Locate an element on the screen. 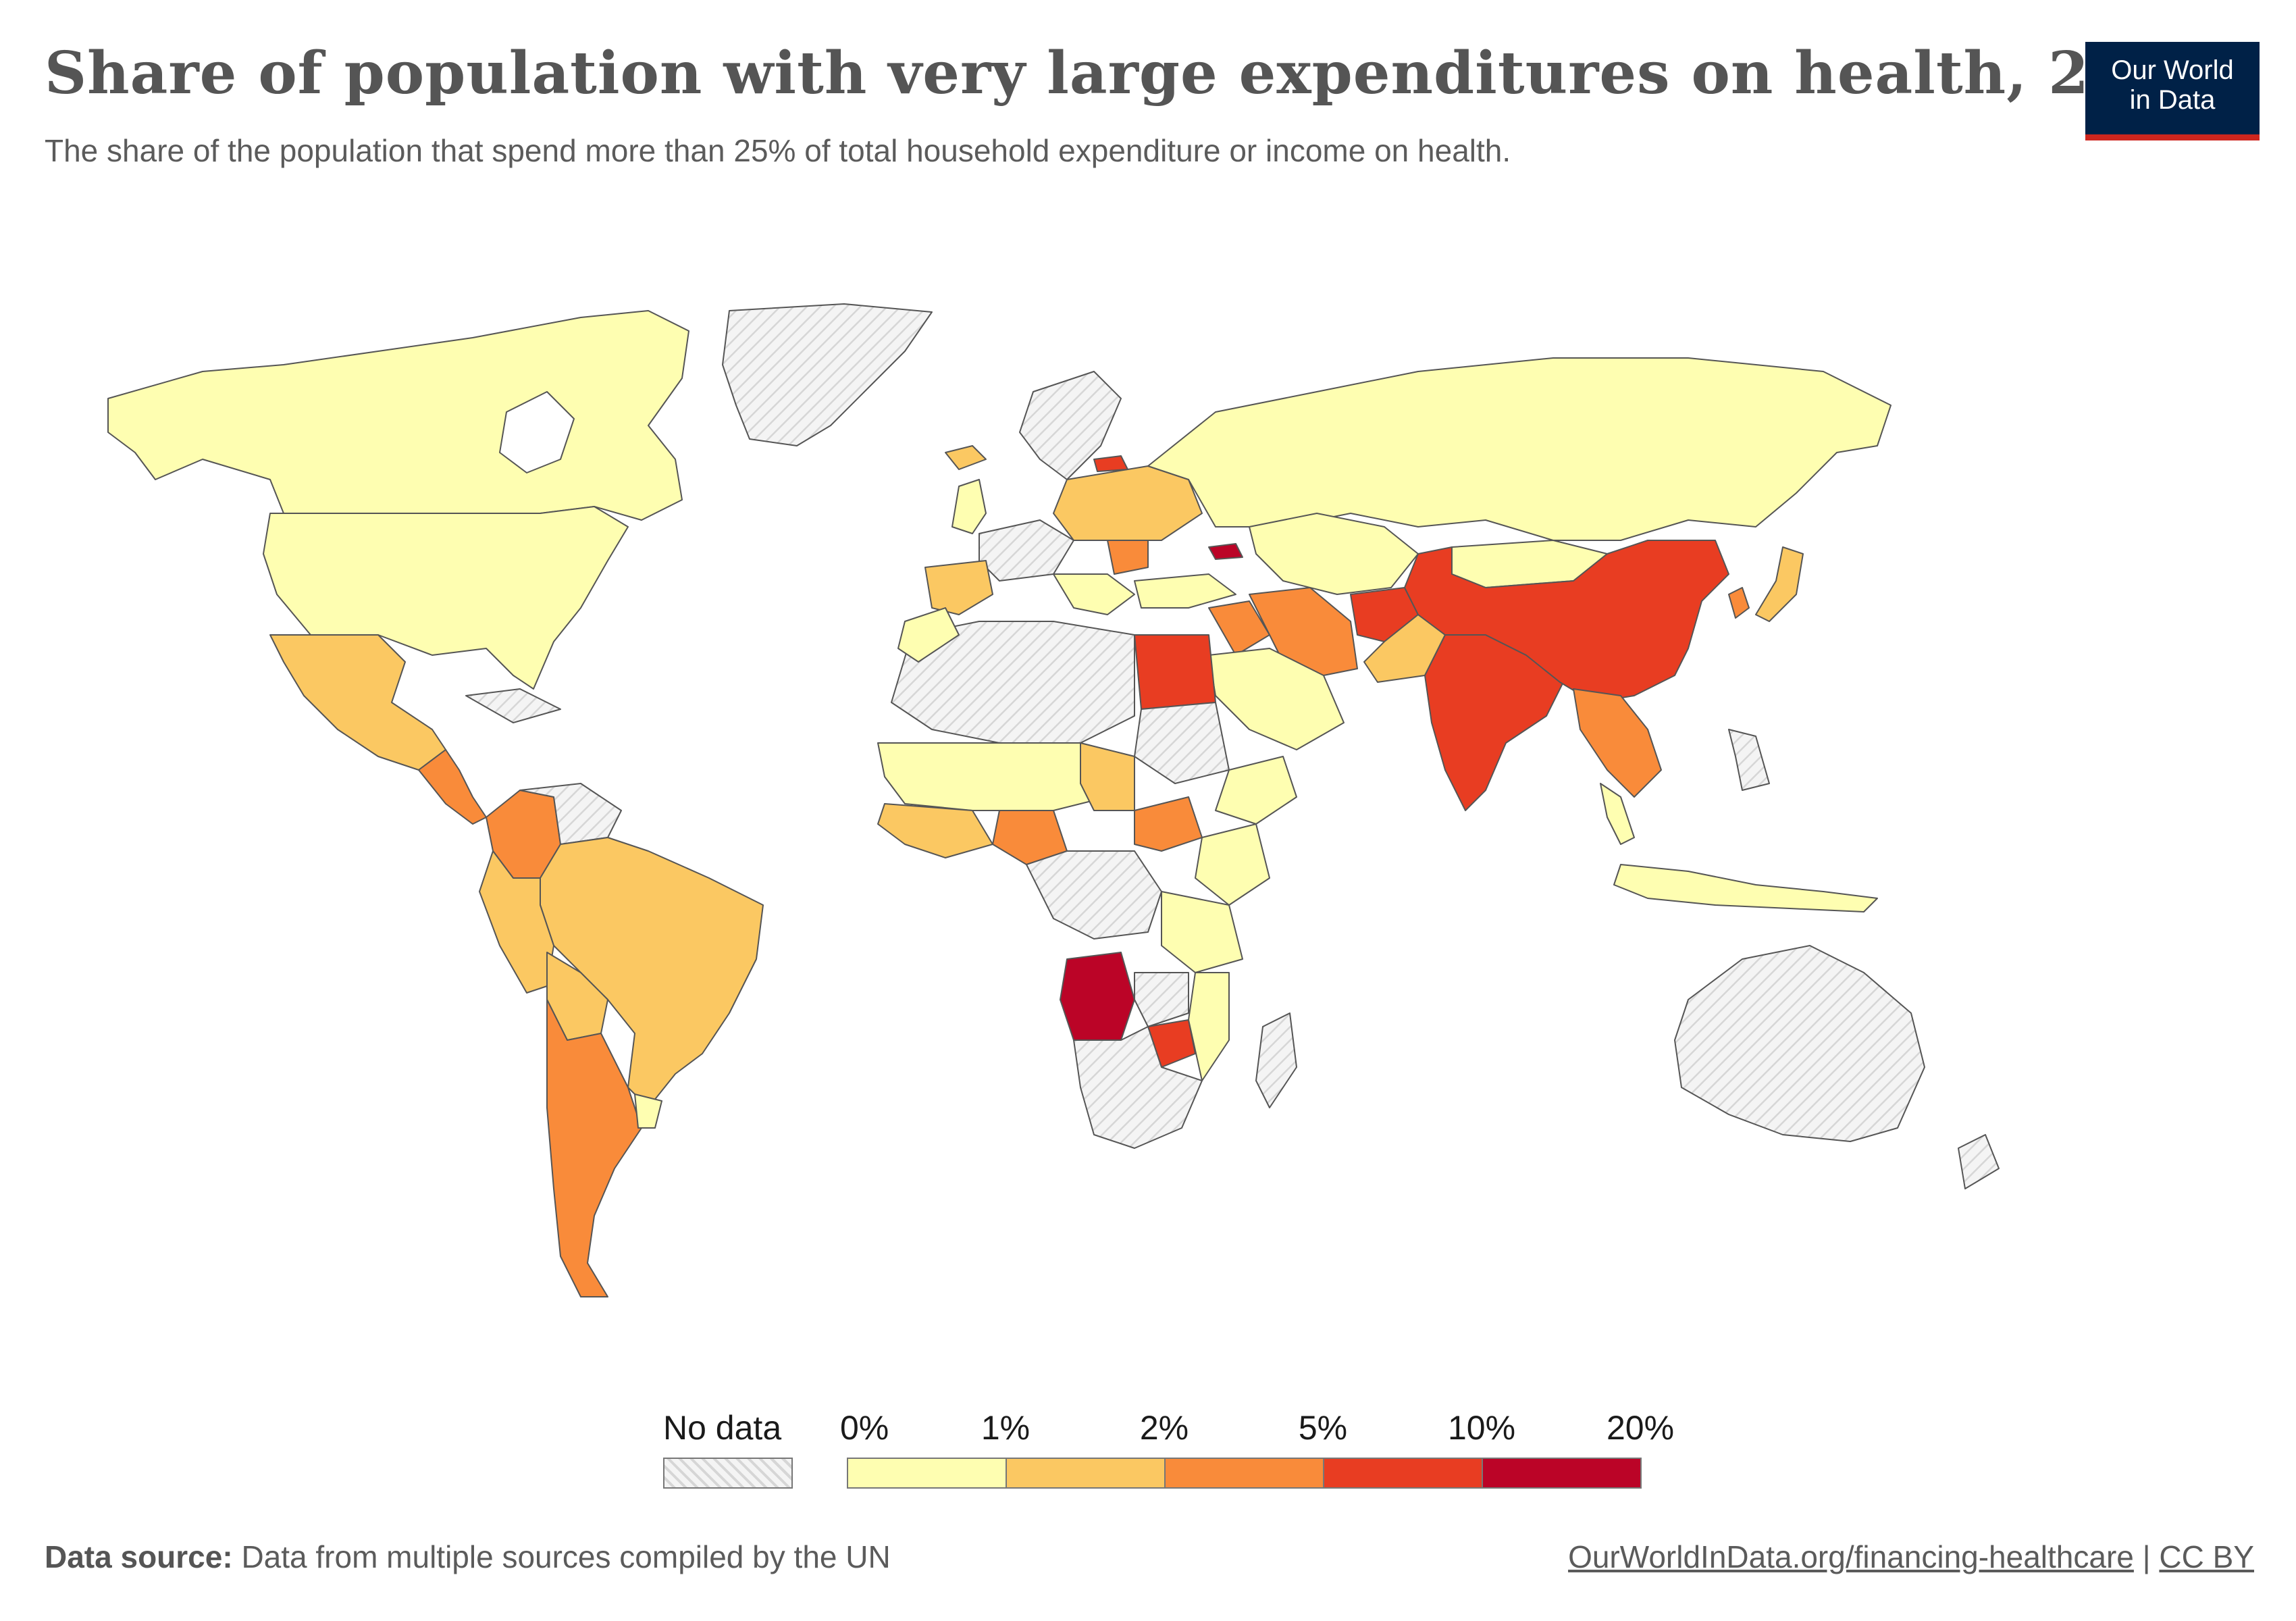 Image resolution: width=2296 pixels, height=1621 pixels. country-sudan is located at coordinates (1182, 743).